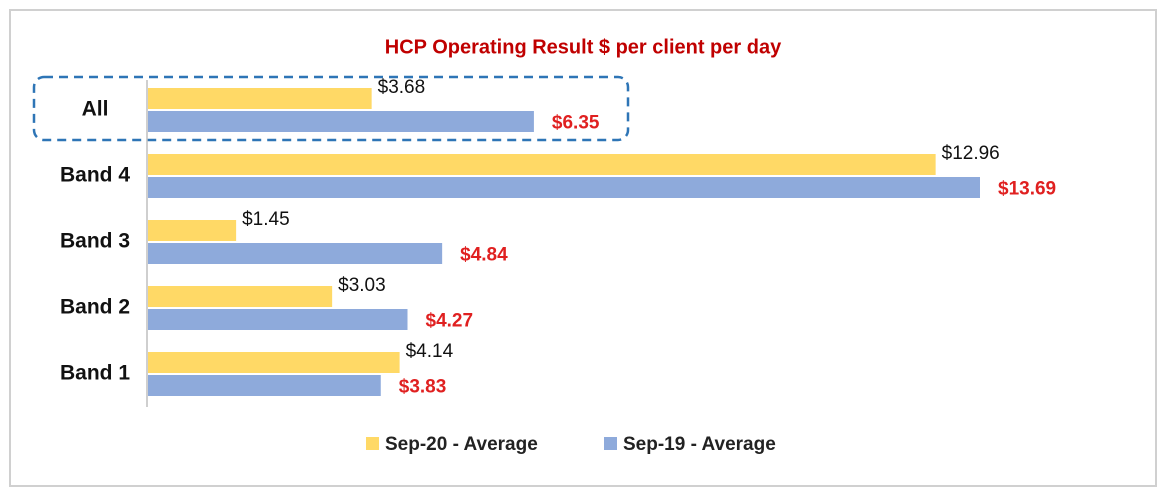 The image size is (1167, 502). What do you see at coordinates (402, 87) in the screenshot?
I see `data-label: $3.68` at bounding box center [402, 87].